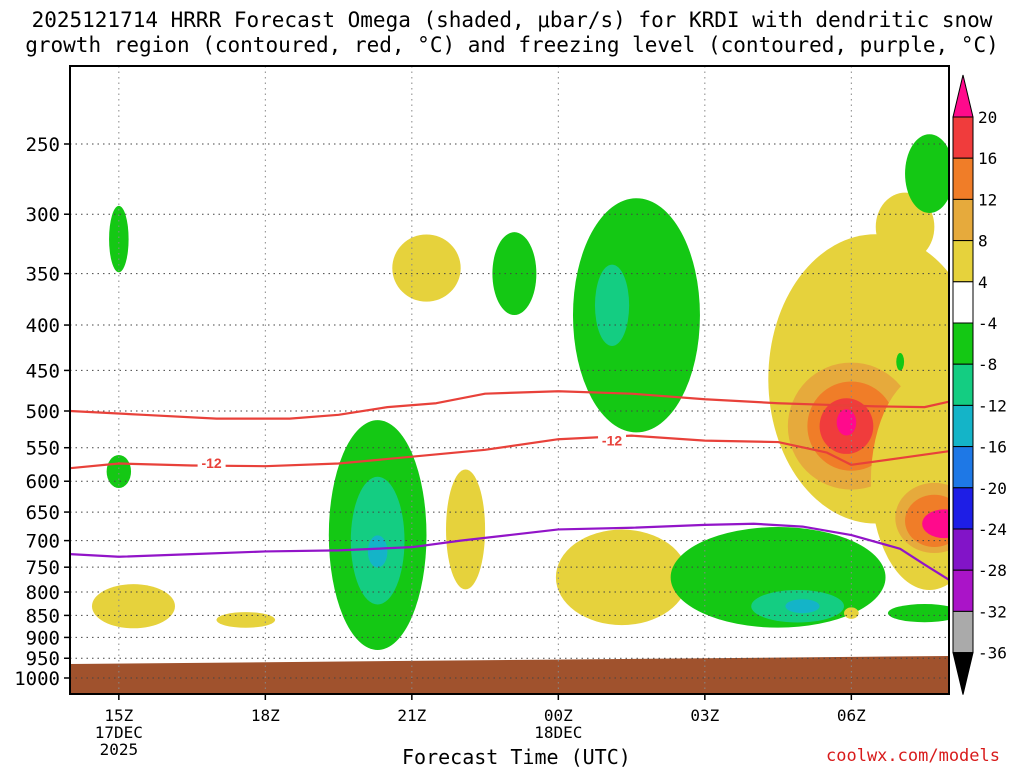 Image resolution: width=1024 pixels, height=769 pixels. What do you see at coordinates (265, 715) in the screenshot?
I see `x-tick-label-18Z: 18Z` at bounding box center [265, 715].